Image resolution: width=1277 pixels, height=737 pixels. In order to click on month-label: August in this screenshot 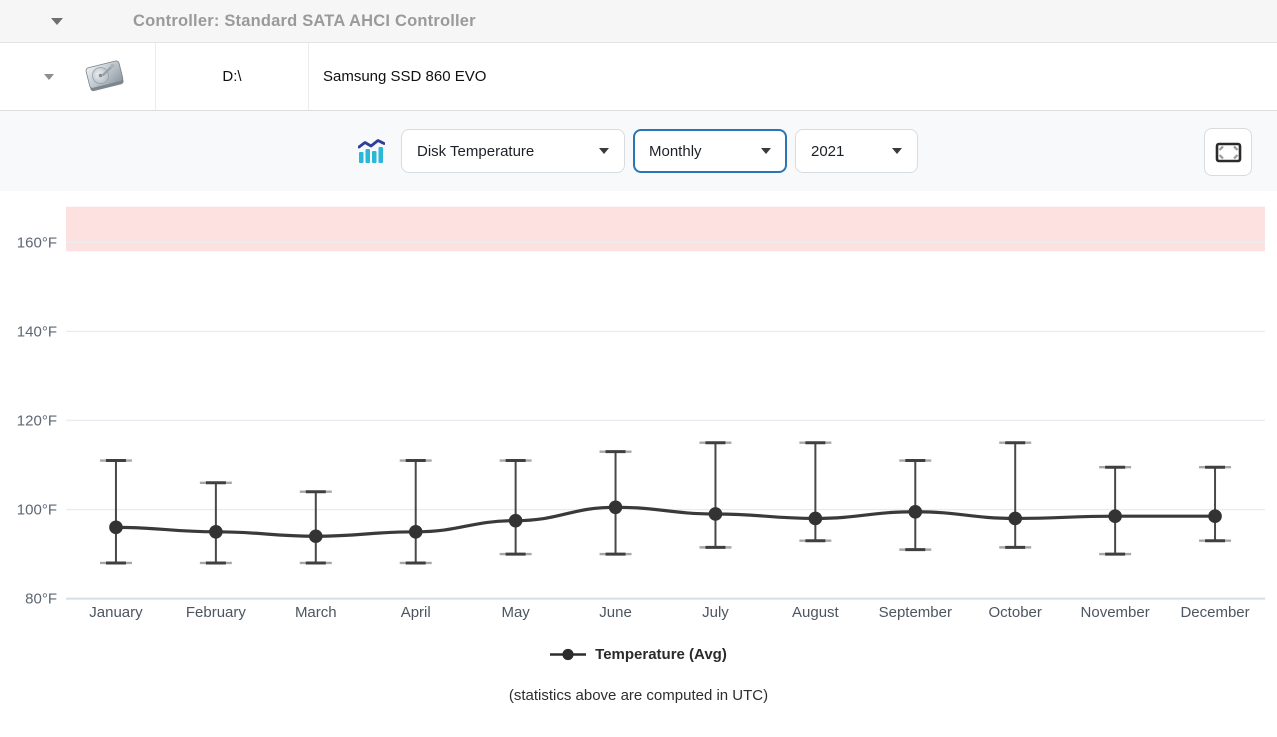, I will do `click(816, 612)`.